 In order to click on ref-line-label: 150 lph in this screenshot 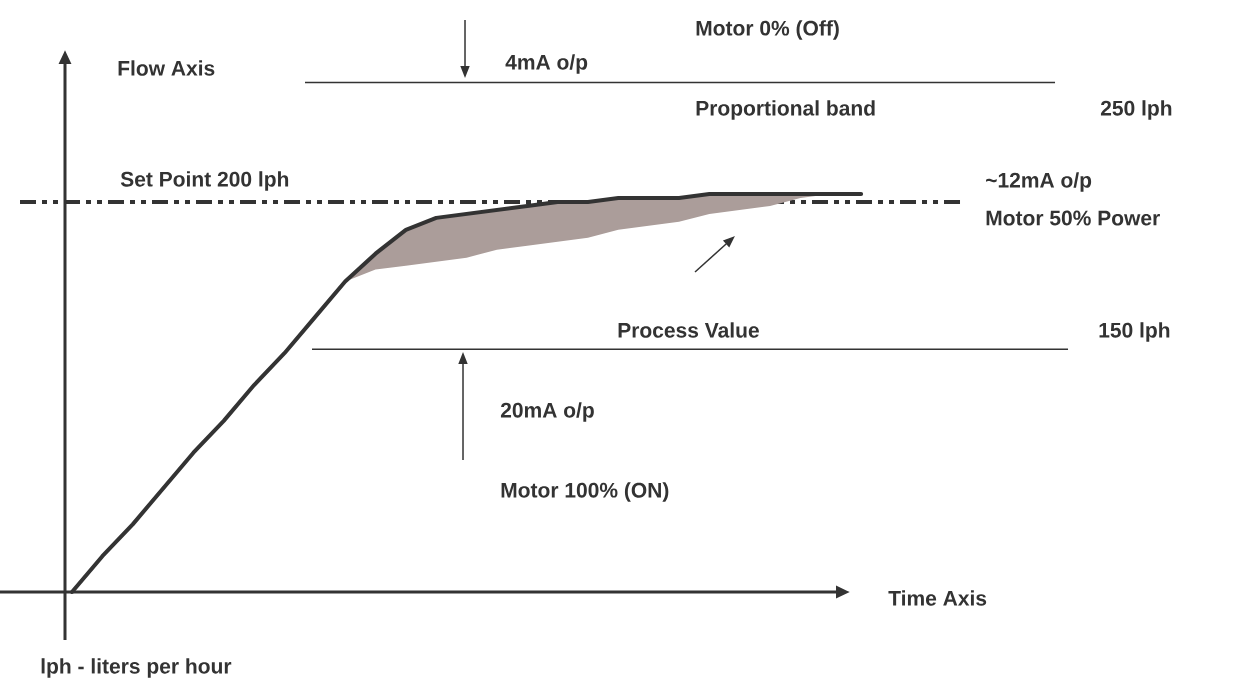, I will do `click(1134, 332)`.